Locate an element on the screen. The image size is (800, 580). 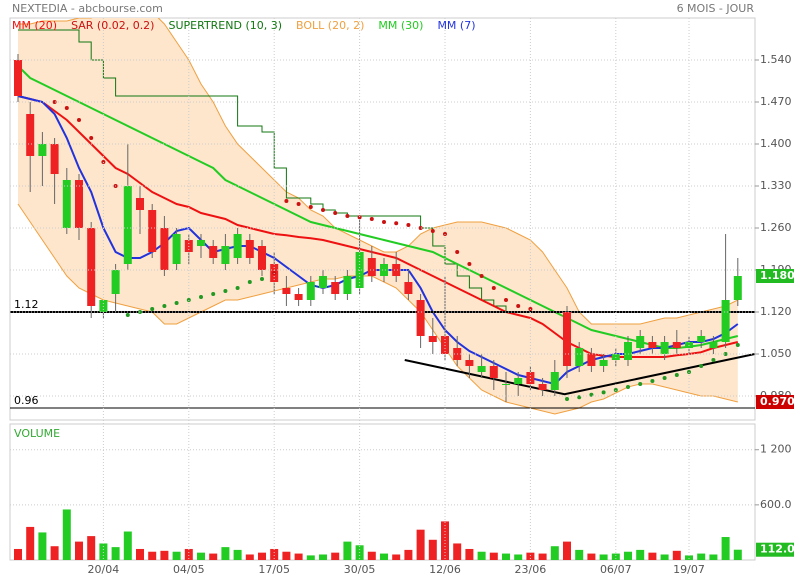
x-tick-label: 12/06 is located at coordinates (445, 569).